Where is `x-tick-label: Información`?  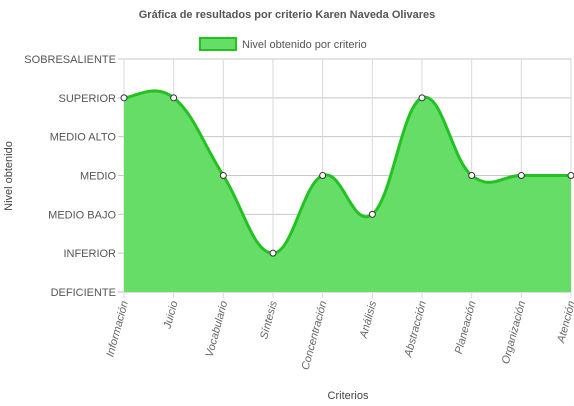
x-tick-label: Información is located at coordinates (117, 329).